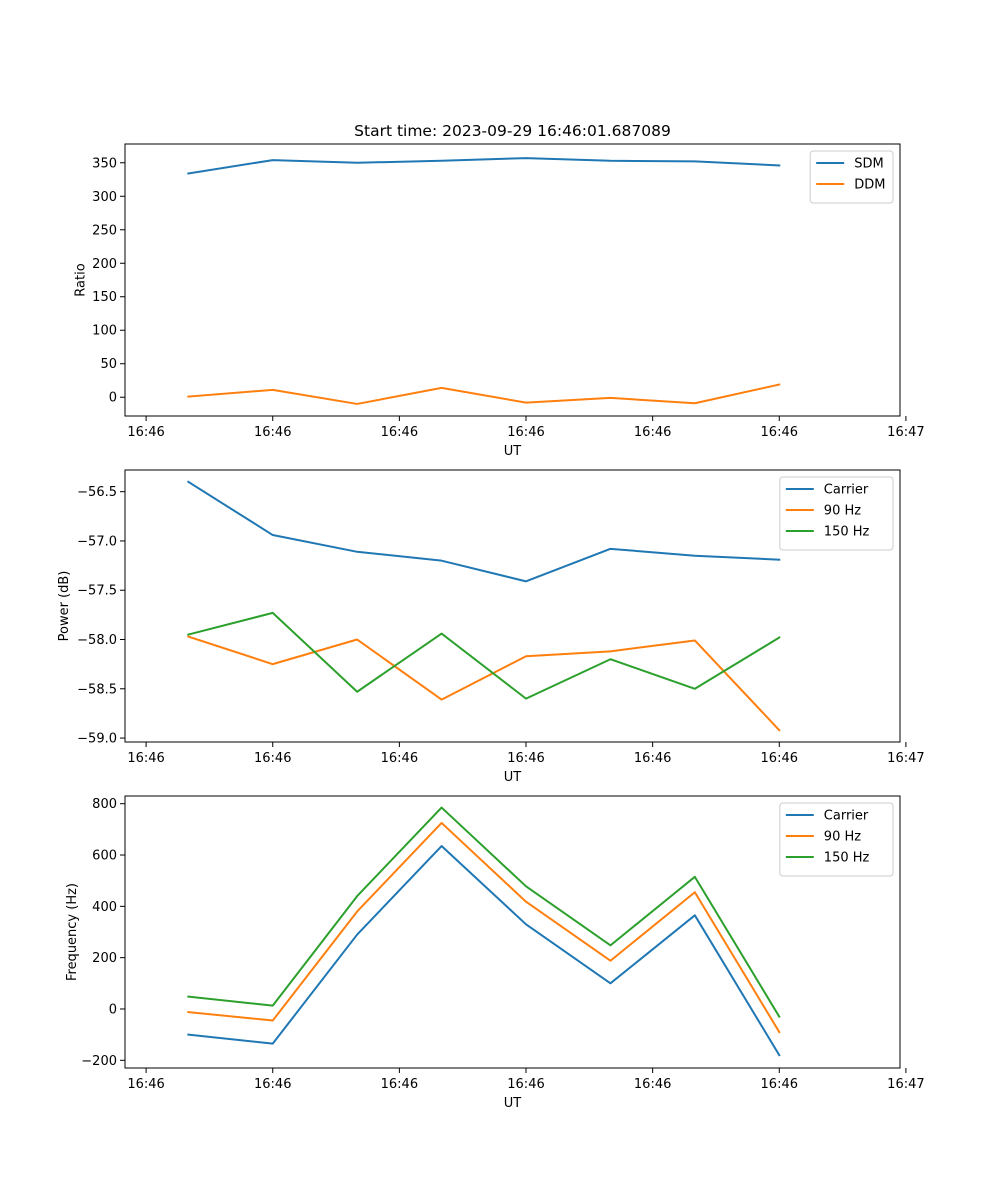 Image resolution: width=1000 pixels, height=1200 pixels. I want to click on y-axis-label: Ratio, so click(80, 279).